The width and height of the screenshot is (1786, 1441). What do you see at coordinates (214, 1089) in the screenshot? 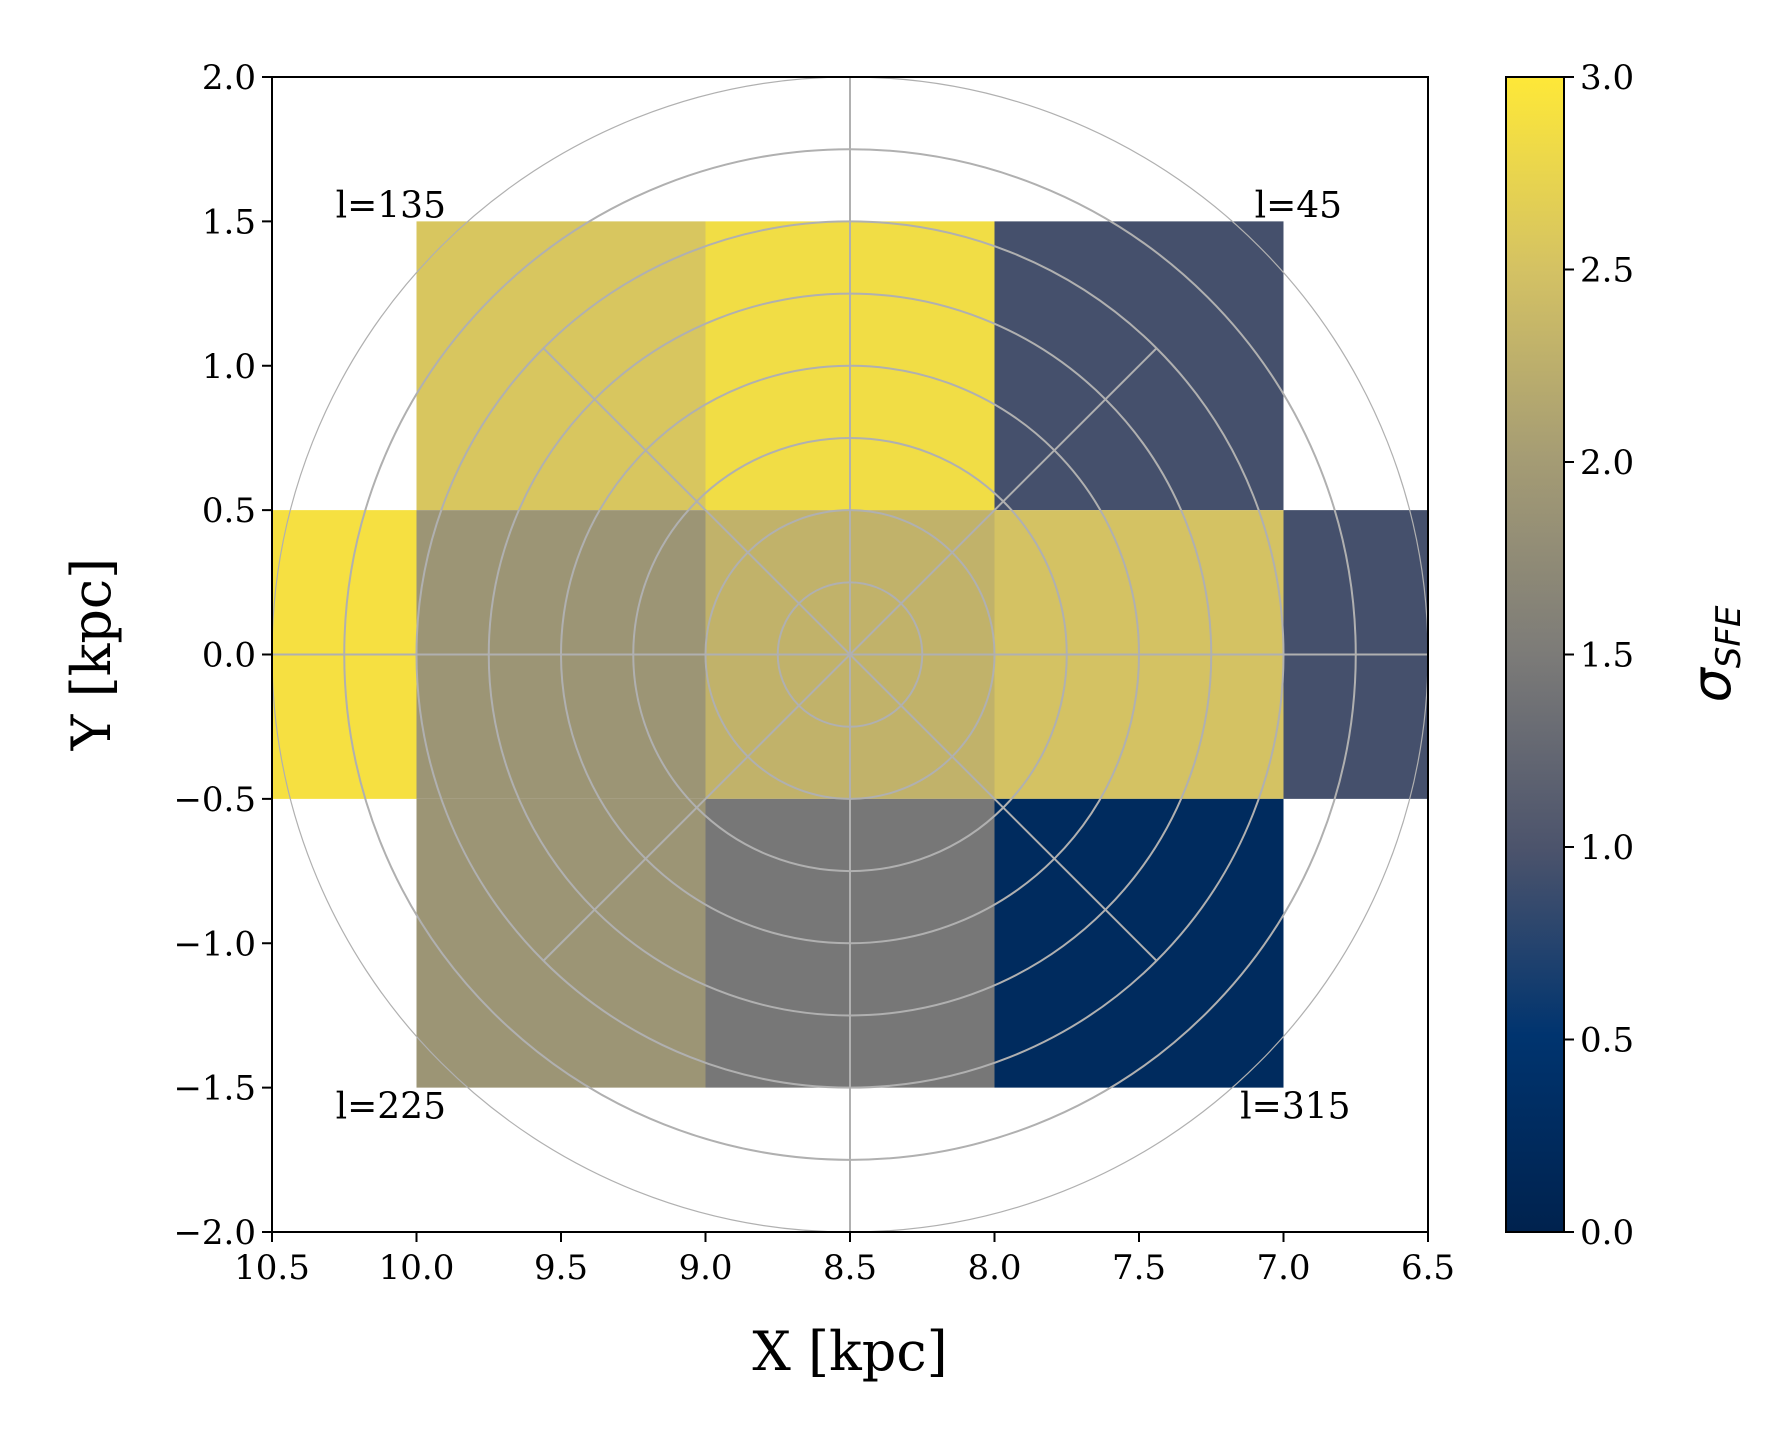
I see `y-tick-label: −1.5` at bounding box center [214, 1089].